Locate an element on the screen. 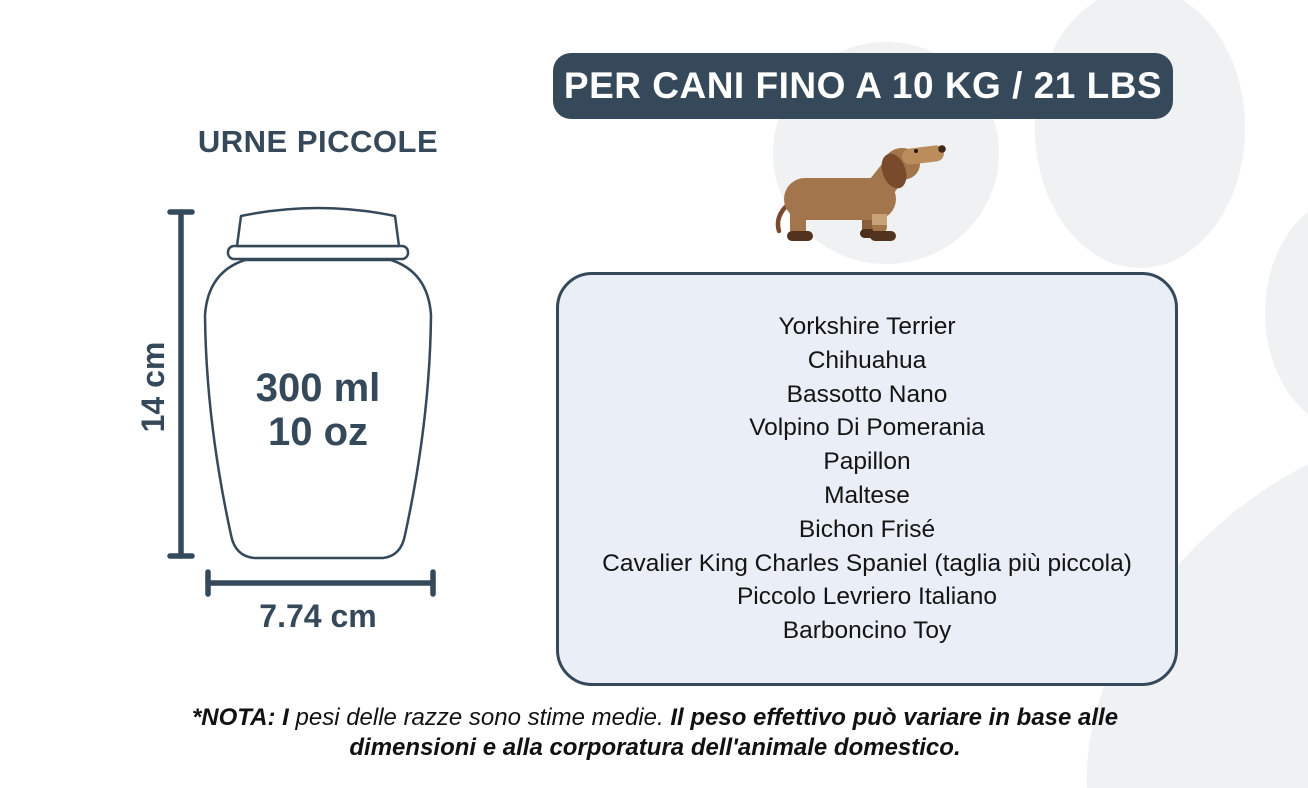 The height and width of the screenshot is (788, 1308). breed-item: Volpino Di Pomerania is located at coordinates (867, 428).